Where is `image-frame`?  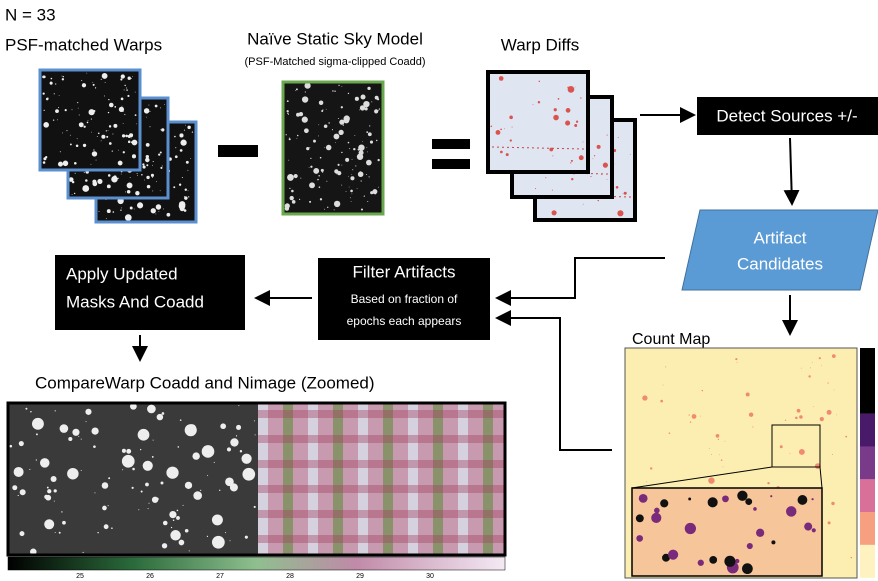 image-frame is located at coordinates (333, 148).